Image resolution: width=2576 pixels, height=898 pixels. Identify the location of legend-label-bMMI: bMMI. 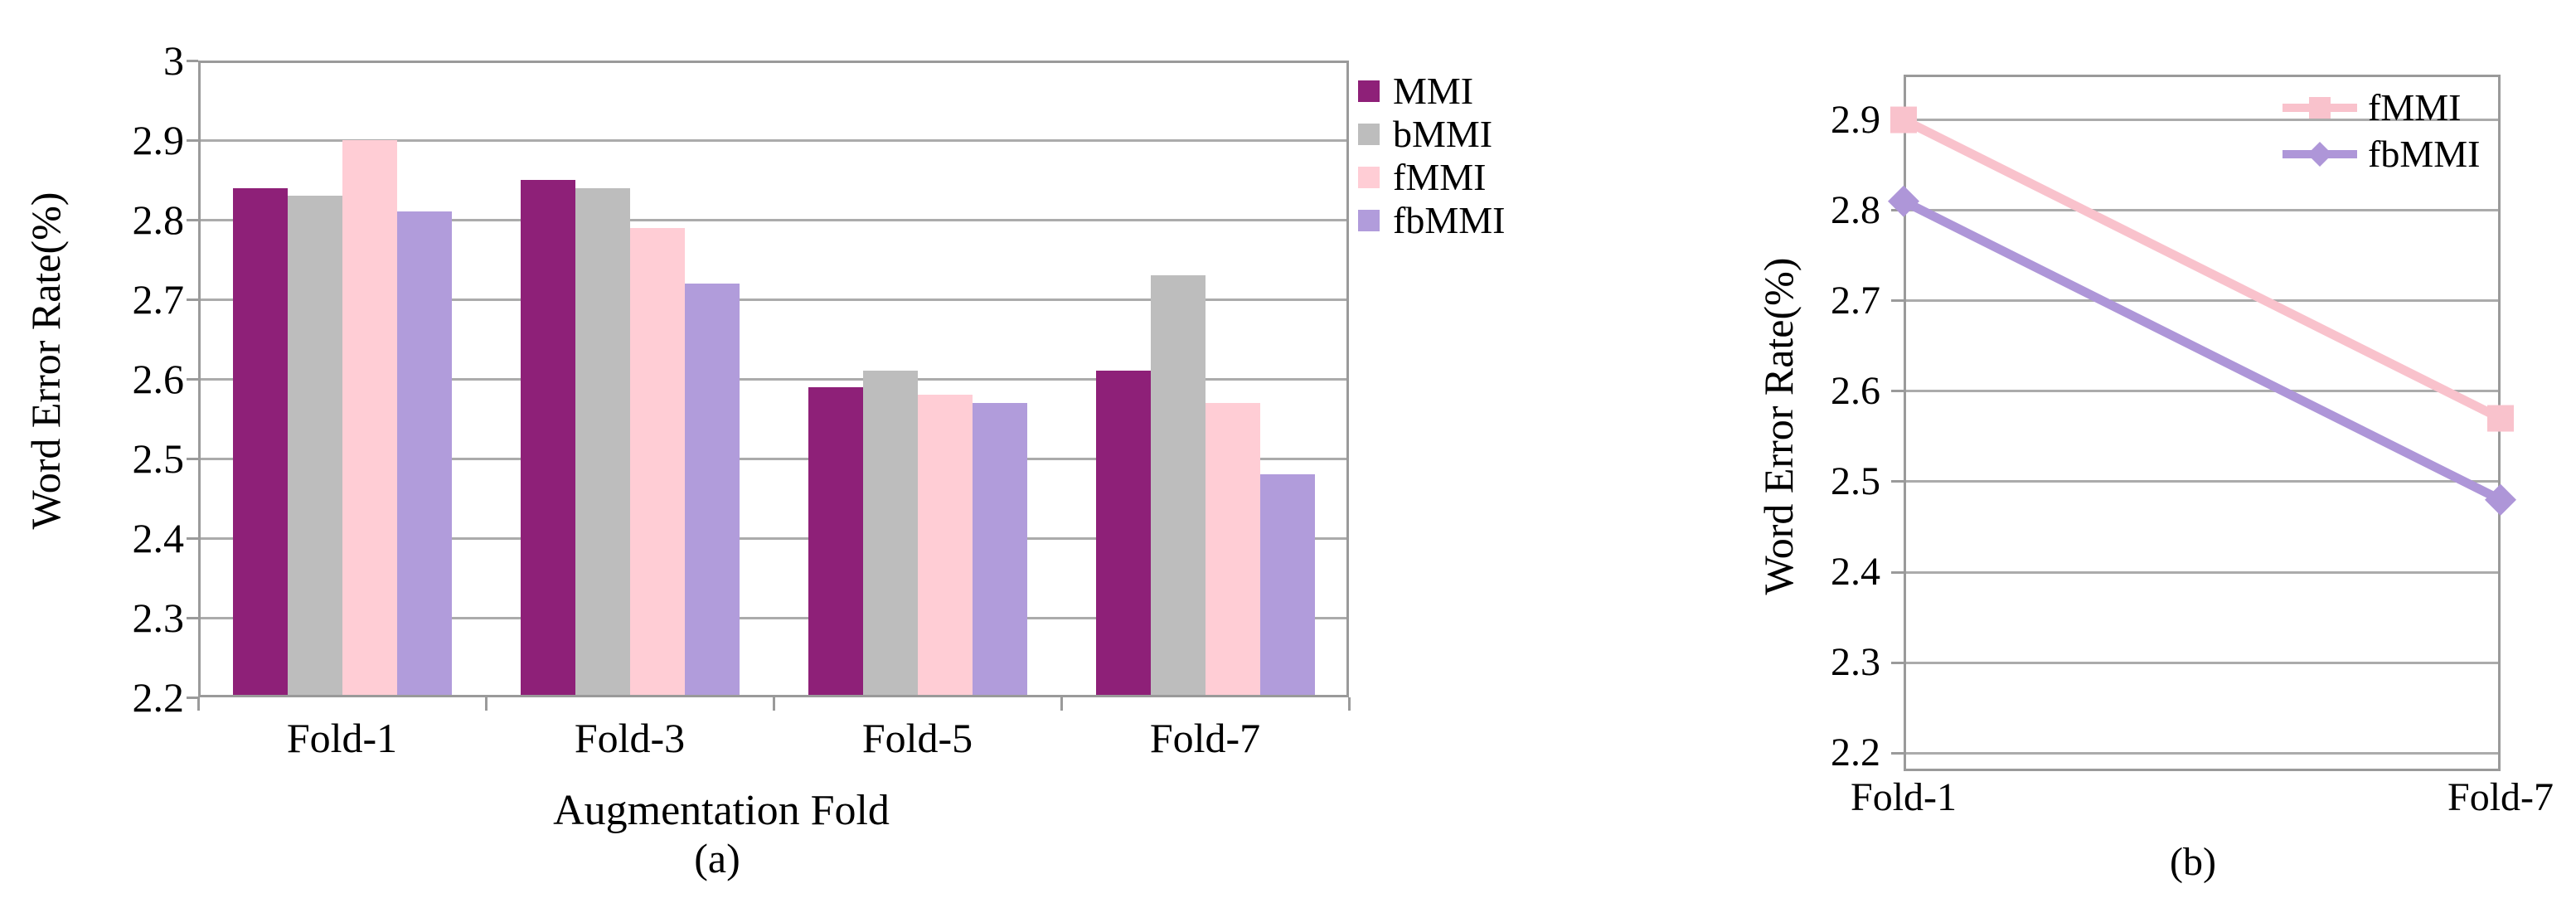
(1443, 134).